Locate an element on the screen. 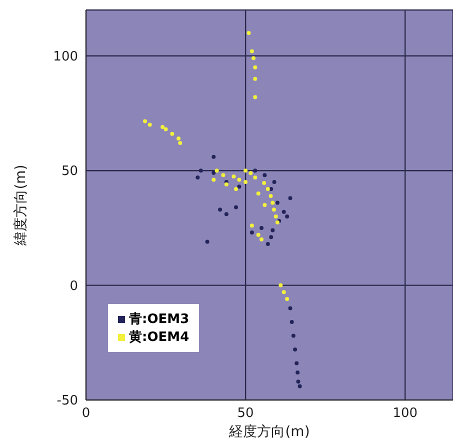 Image resolution: width=453 pixels, height=448 pixels. y-tick-label: -50 is located at coordinates (67, 401).